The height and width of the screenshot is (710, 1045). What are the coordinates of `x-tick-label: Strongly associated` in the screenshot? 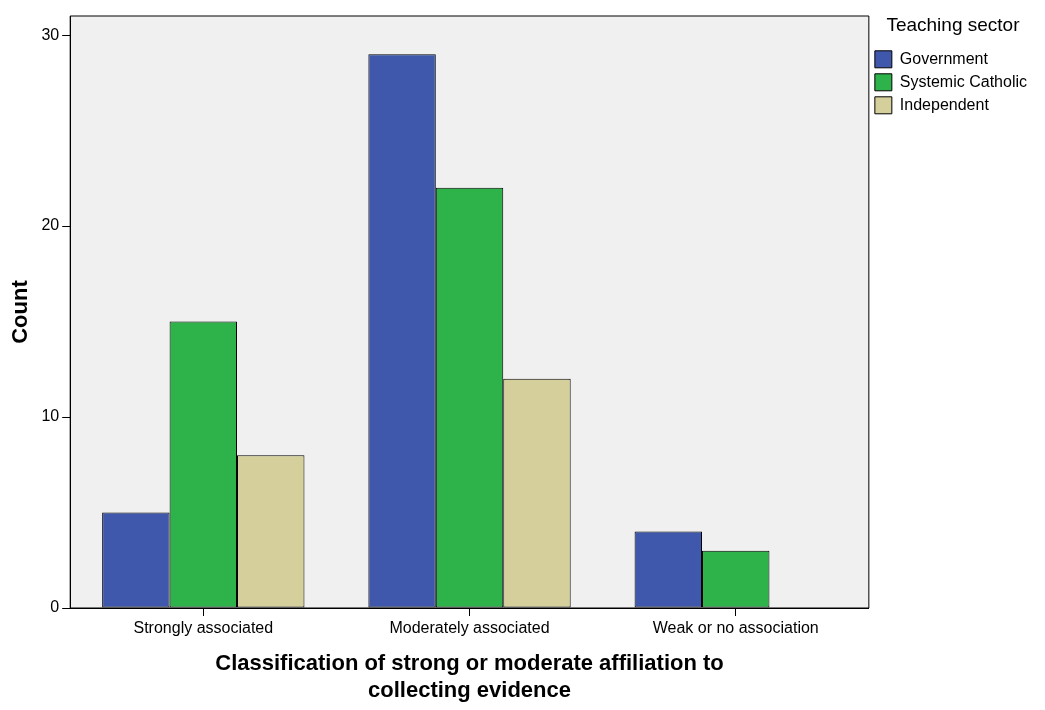 It's located at (203, 628).